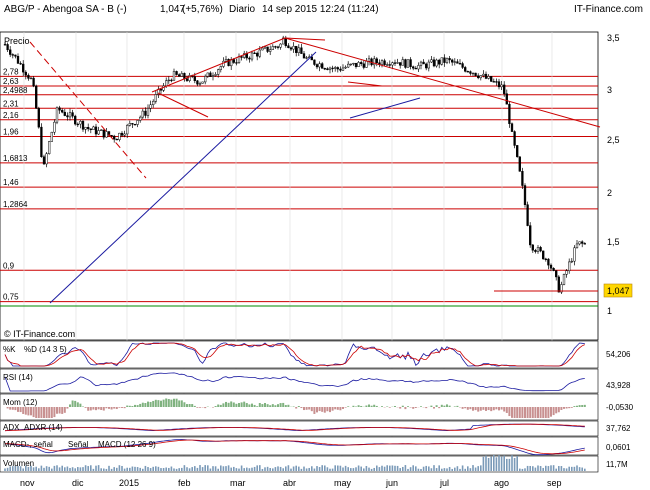 The width and height of the screenshot is (650, 490). Describe the element at coordinates (317, 407) in the screenshot. I see `momentum-panel: Mom (12) -0,0530` at that location.